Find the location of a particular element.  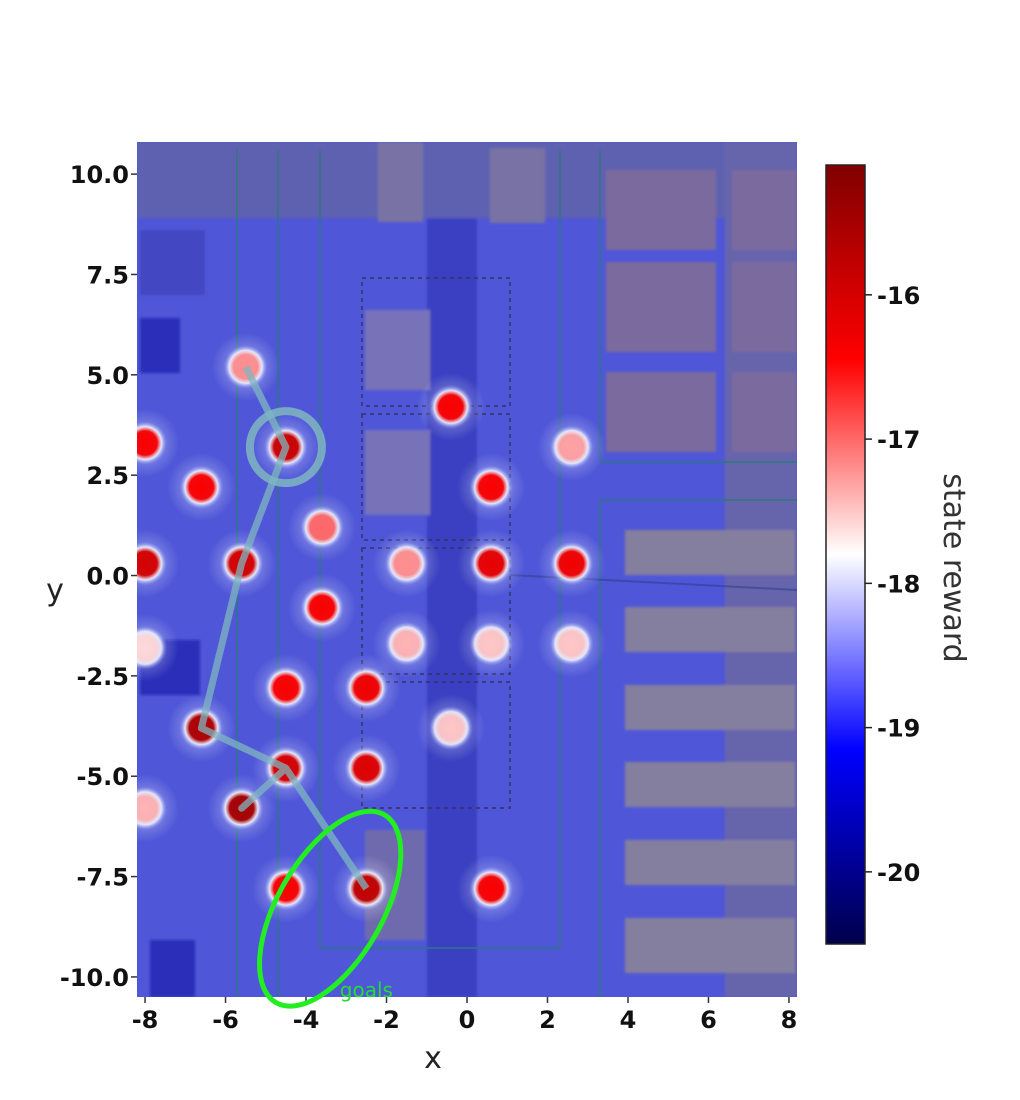

x-tick-label: 2 is located at coordinates (547, 1020).